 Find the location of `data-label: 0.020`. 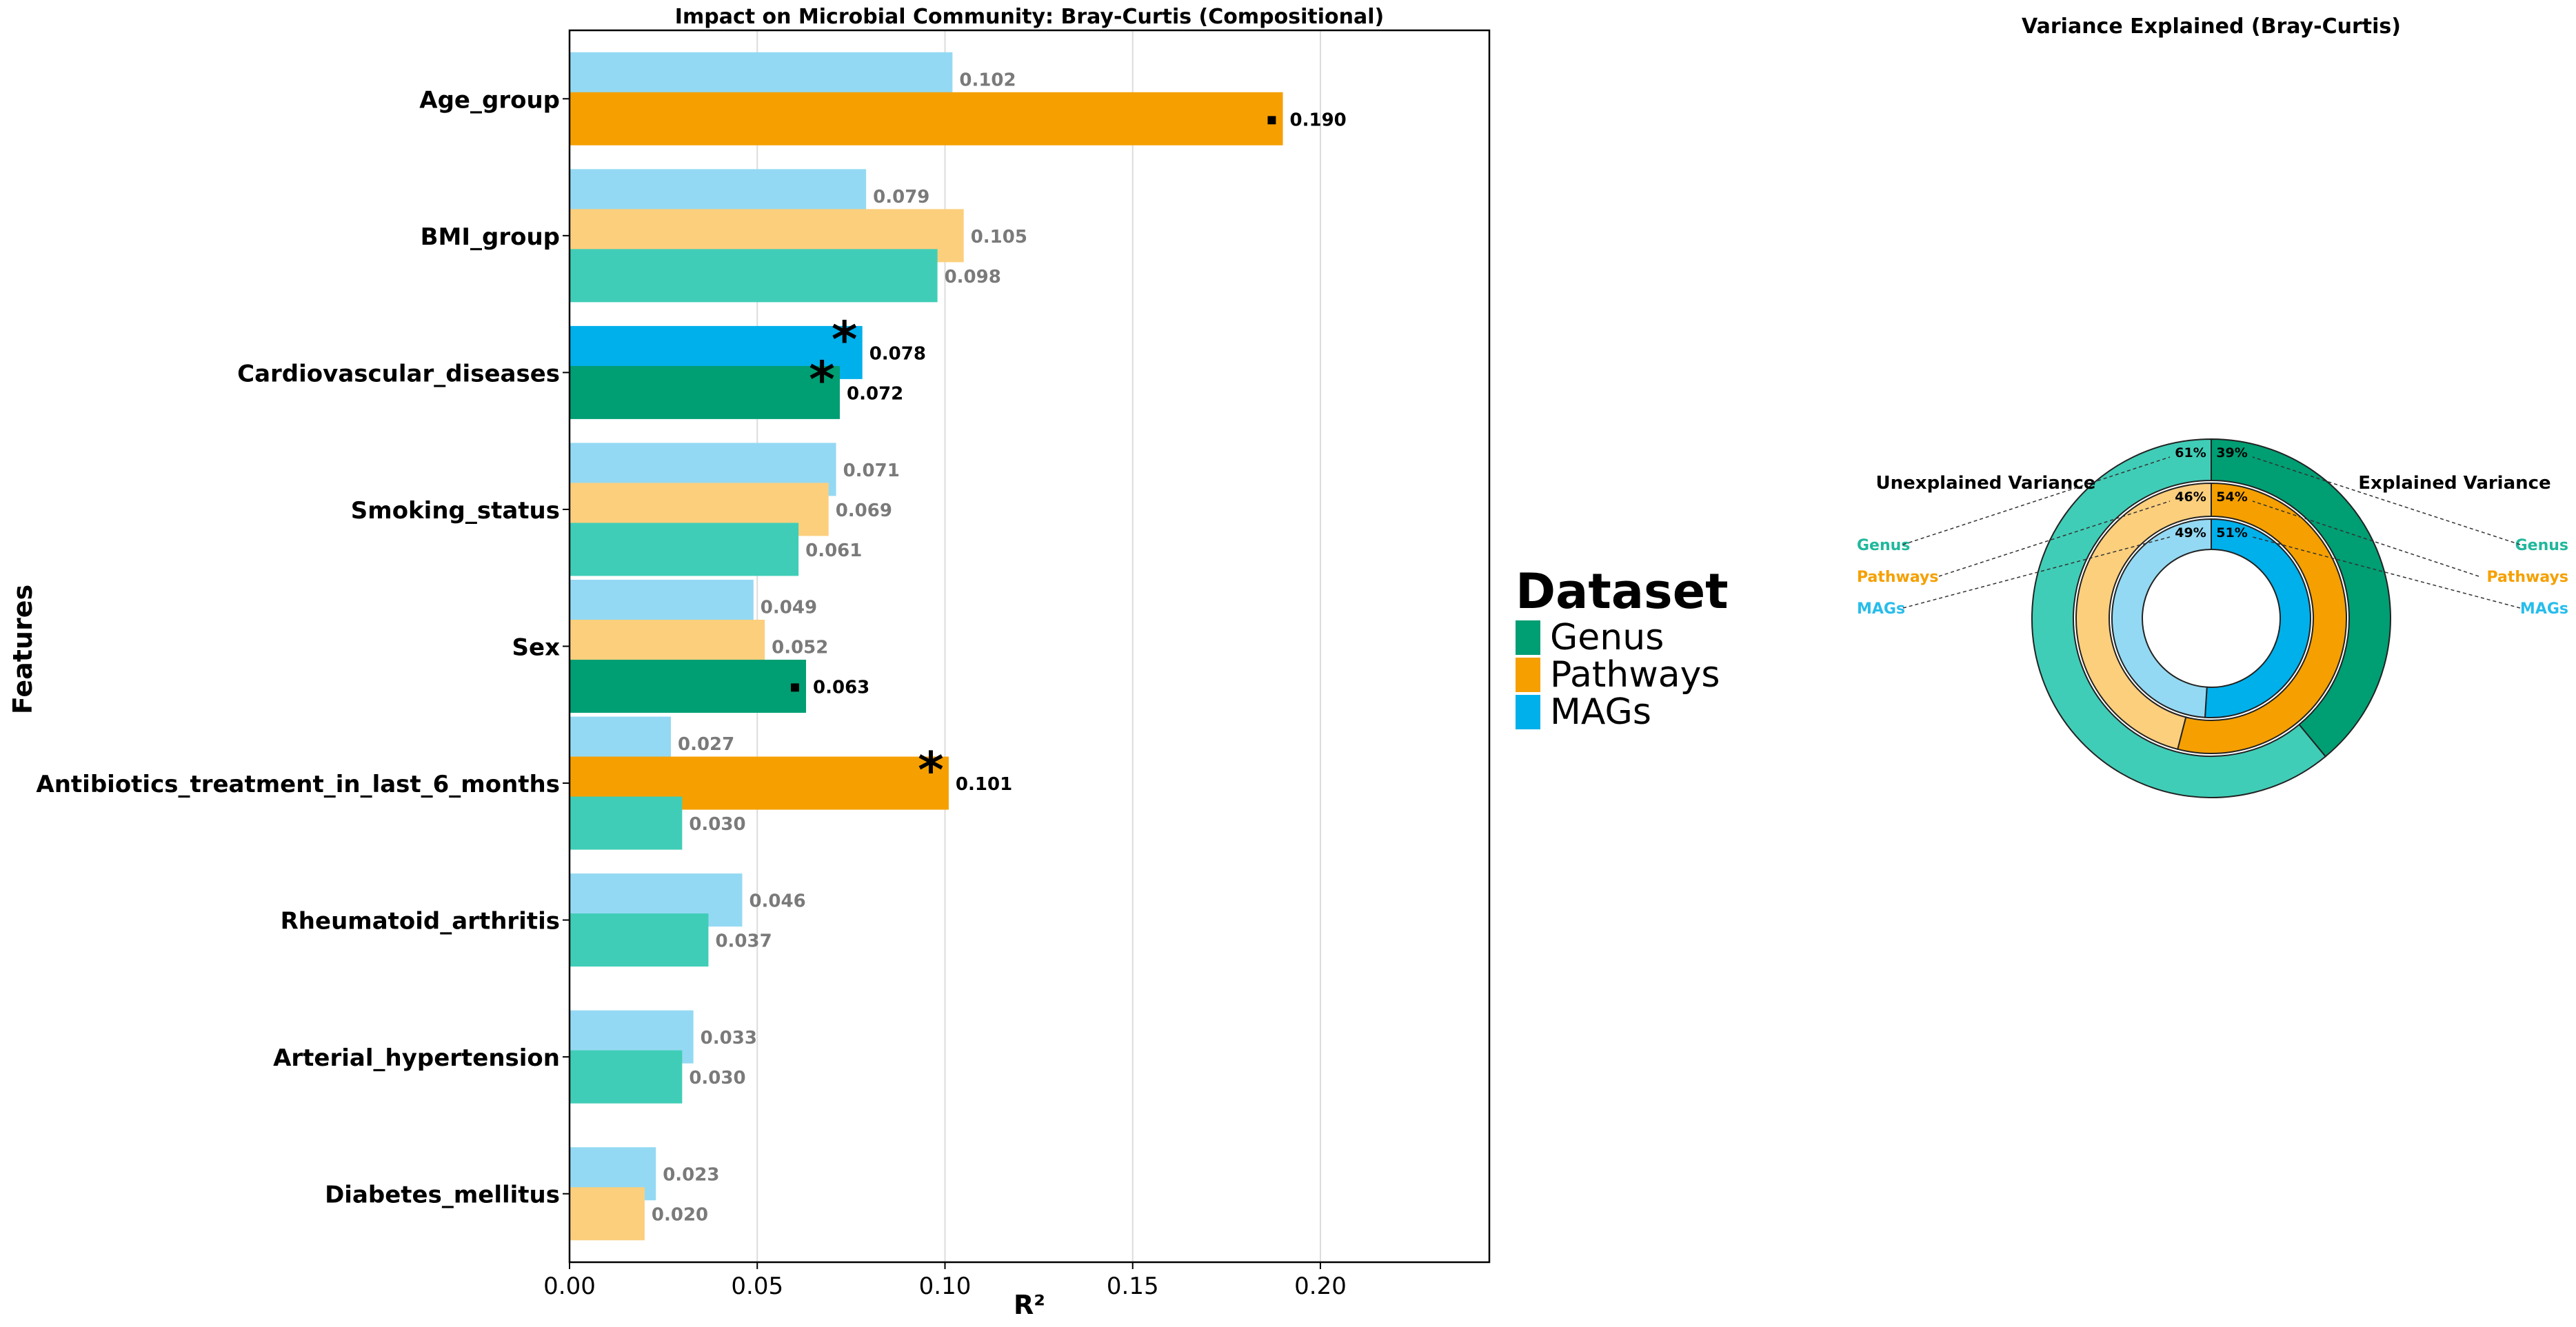

data-label: 0.020 is located at coordinates (680, 1216).